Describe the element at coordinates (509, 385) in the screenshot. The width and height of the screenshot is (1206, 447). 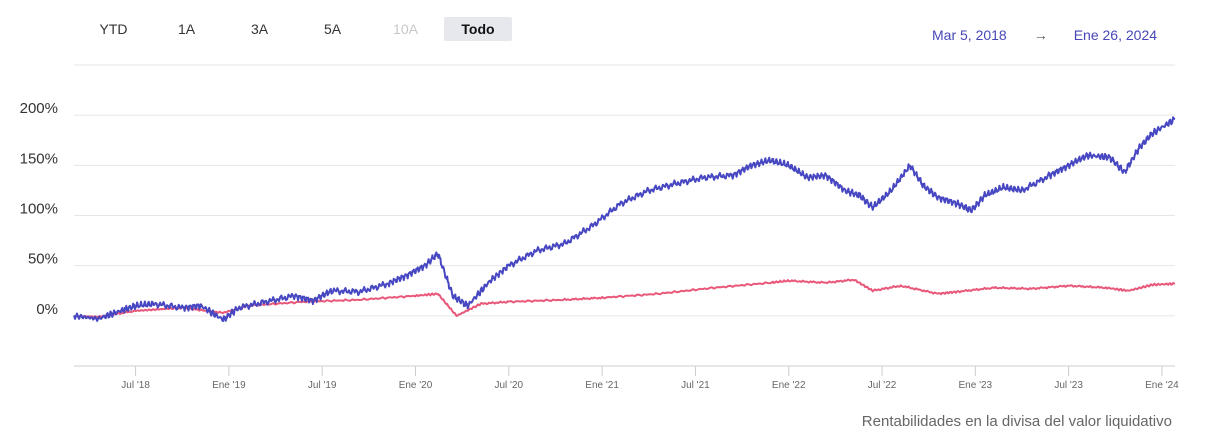
I see `x-tick-label: Jul '20` at that location.